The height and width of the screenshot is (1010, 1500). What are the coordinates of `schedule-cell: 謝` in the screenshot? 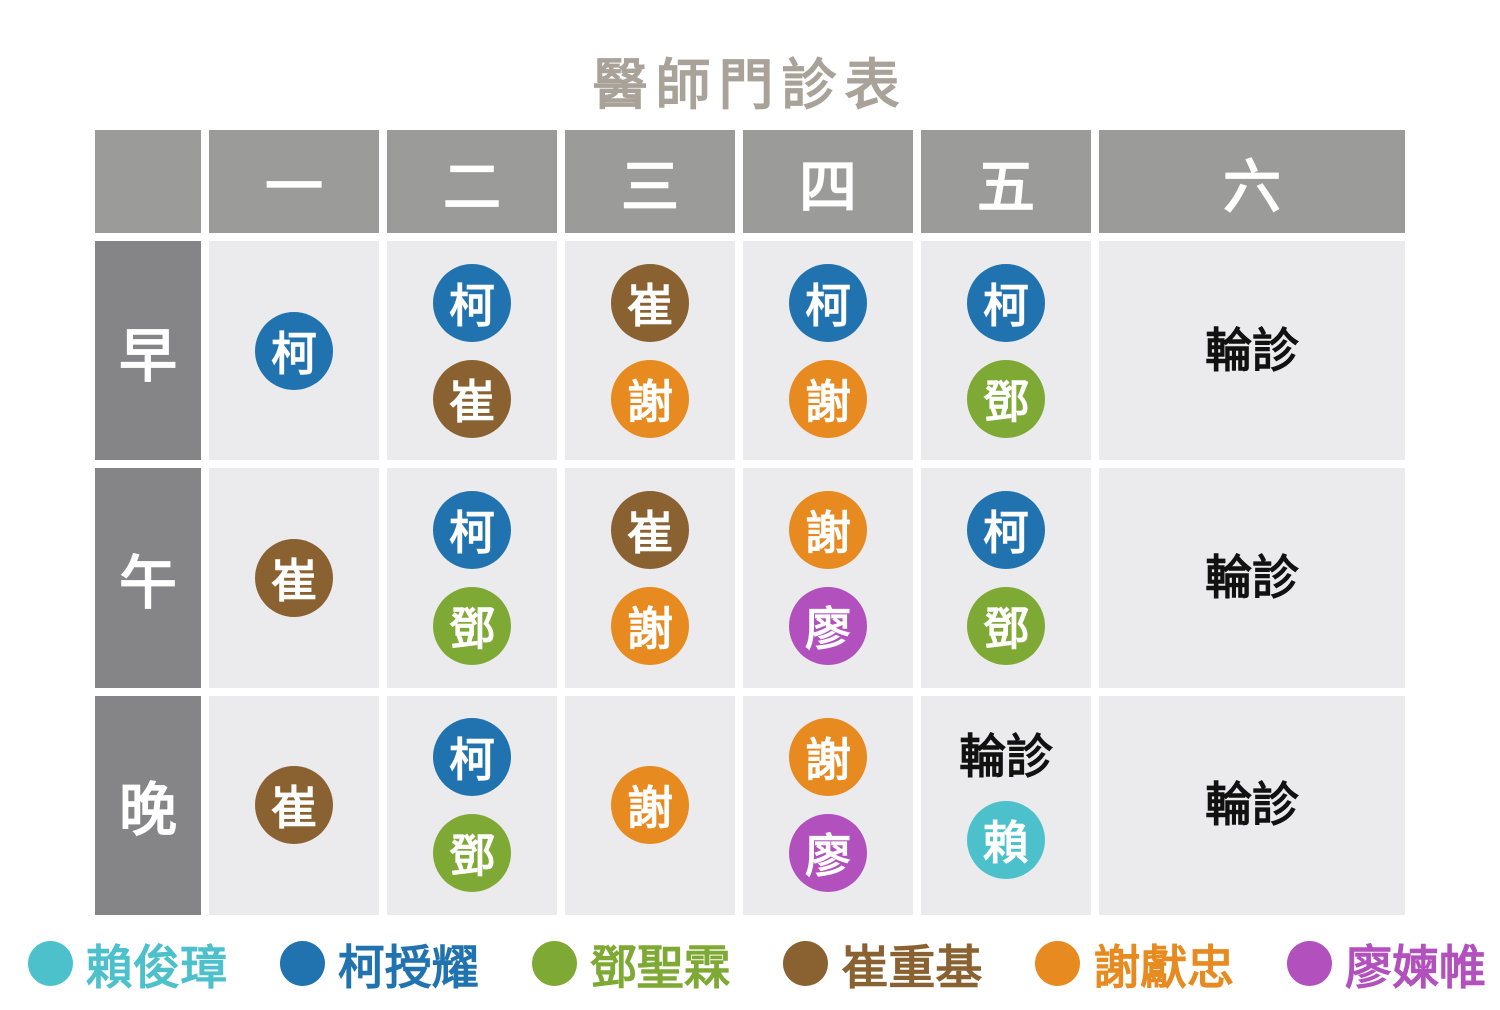 It's located at (650, 805).